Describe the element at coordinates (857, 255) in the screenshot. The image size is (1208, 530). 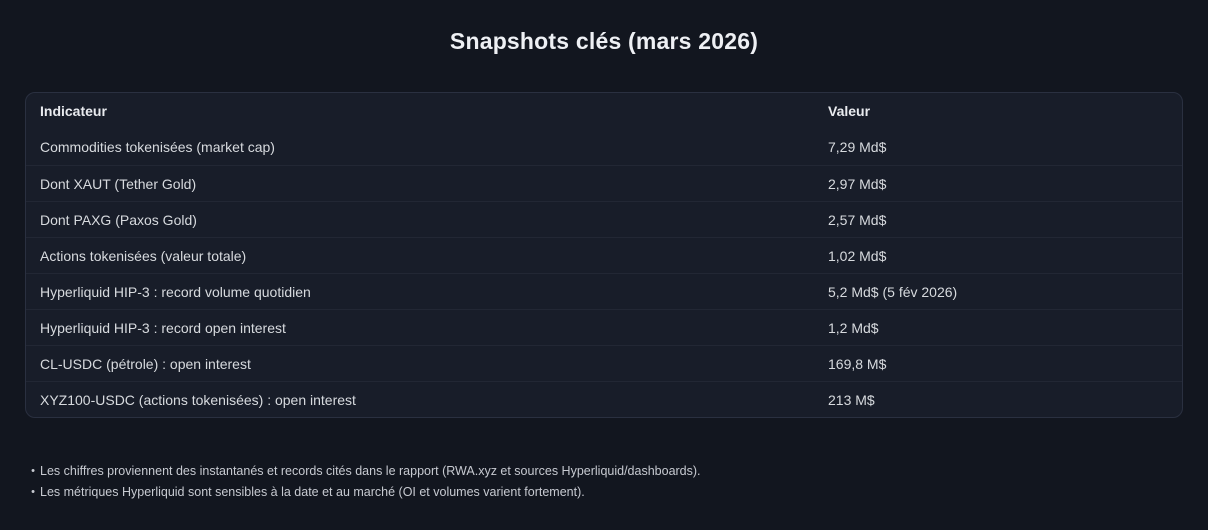
I see `value-cell: 1,02 Md$` at that location.